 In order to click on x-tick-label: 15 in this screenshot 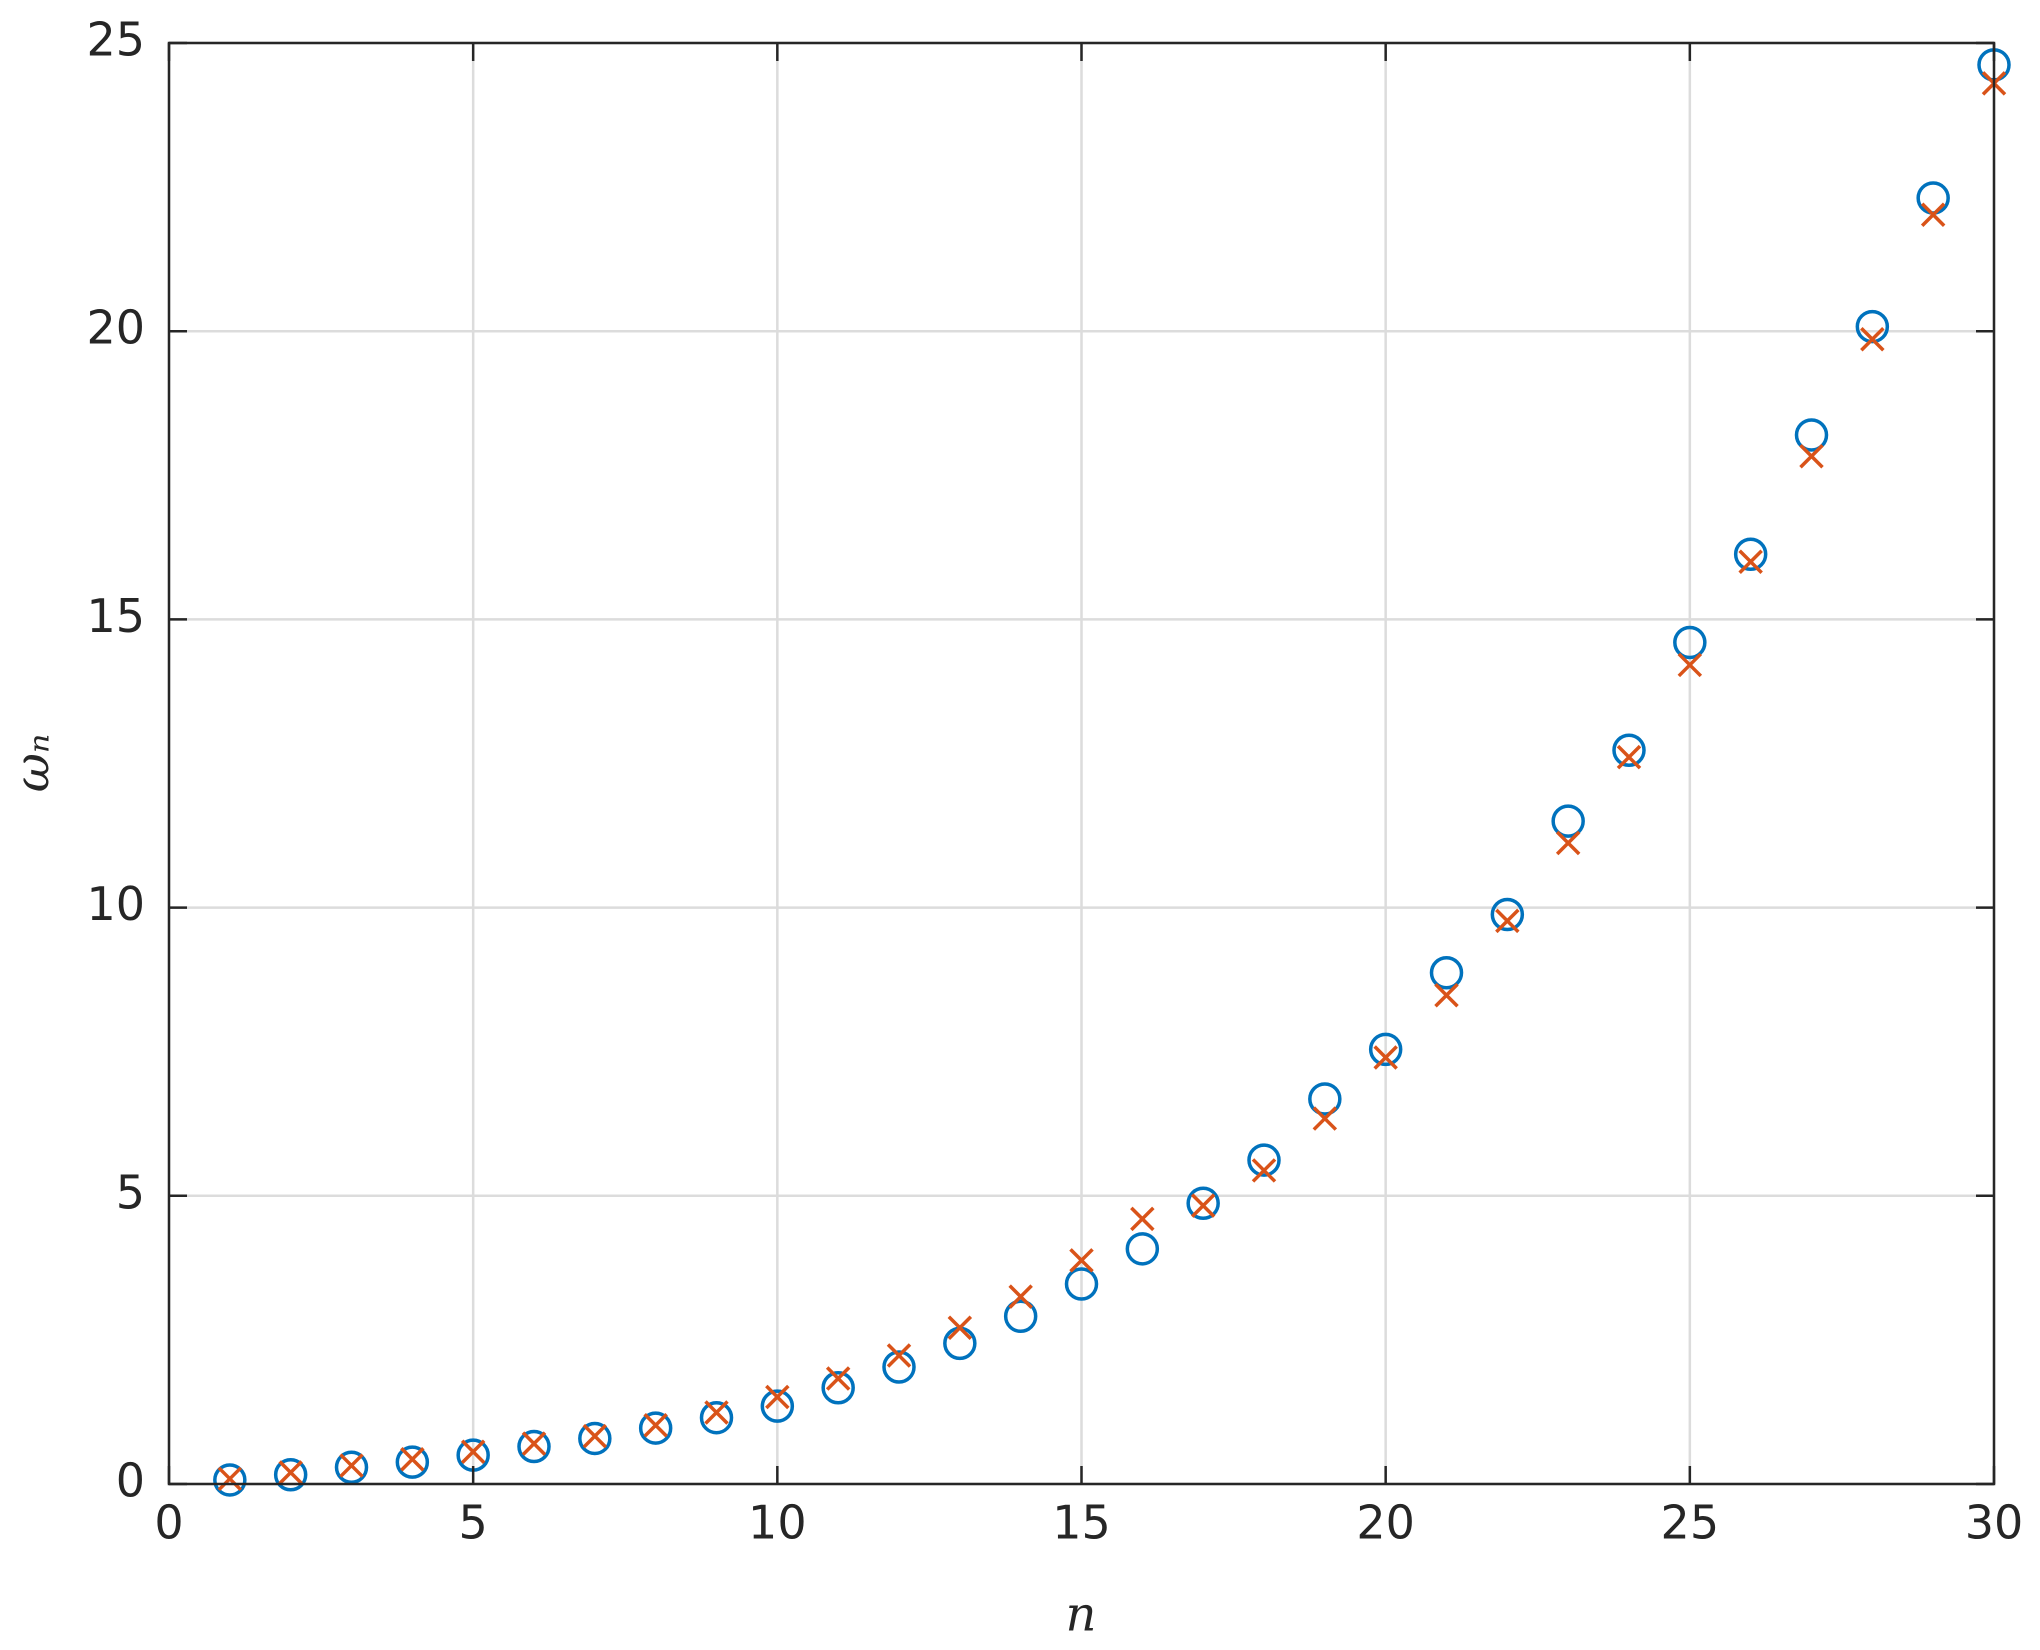, I will do `click(1081, 1523)`.